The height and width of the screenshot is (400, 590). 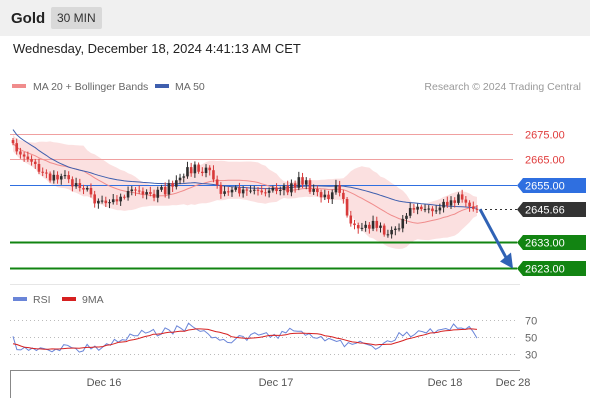 What do you see at coordinates (531, 339) in the screenshot?
I see `rsi-tick-label: 50` at bounding box center [531, 339].